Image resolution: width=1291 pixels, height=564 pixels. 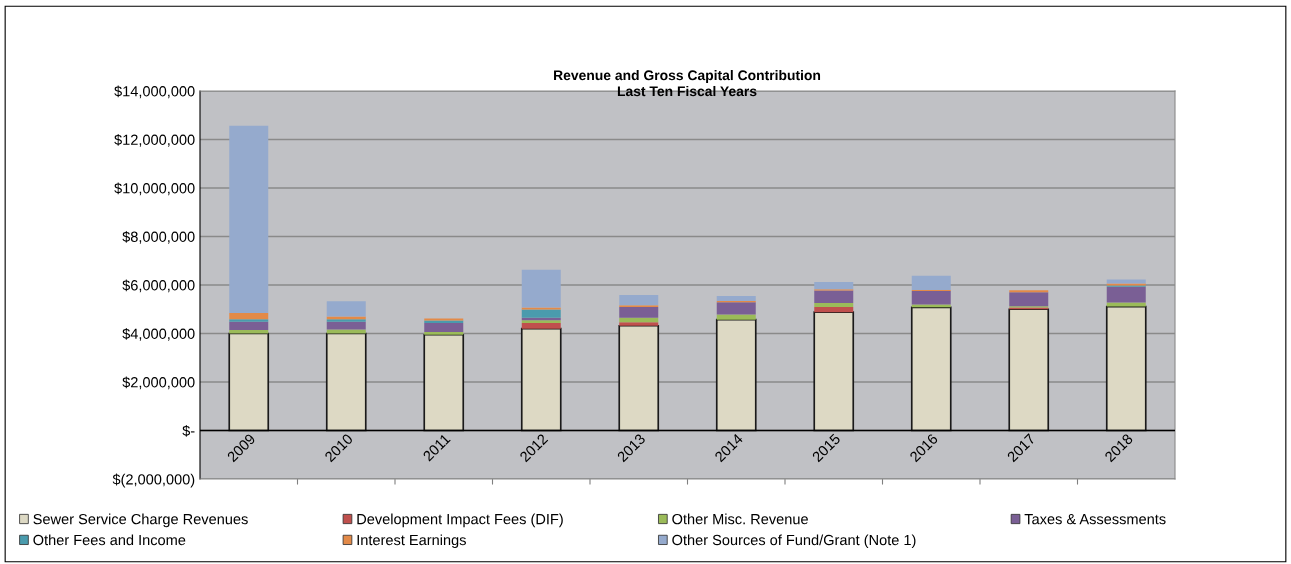 What do you see at coordinates (154, 92) in the screenshot?
I see `y-tick-label: $14,000,000` at bounding box center [154, 92].